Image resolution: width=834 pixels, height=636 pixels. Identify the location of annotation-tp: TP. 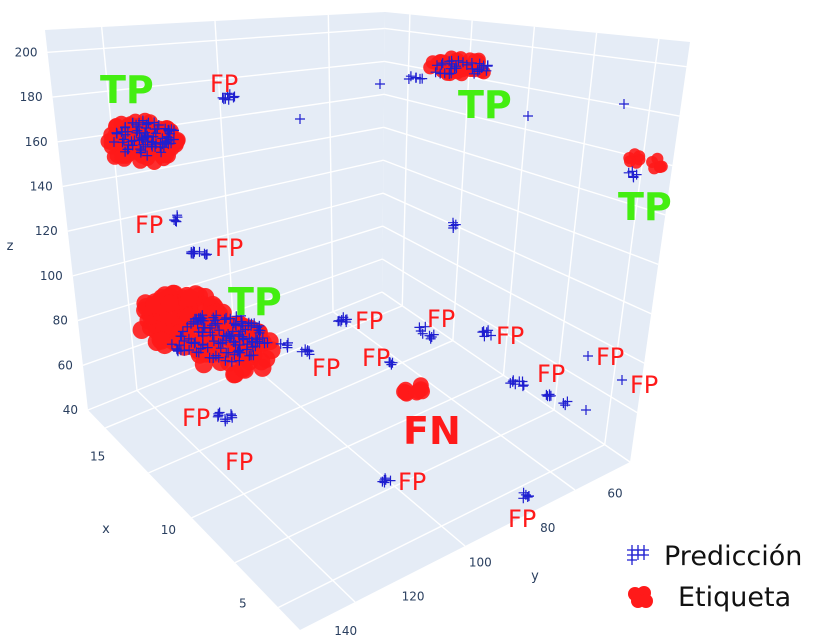
(255, 302).